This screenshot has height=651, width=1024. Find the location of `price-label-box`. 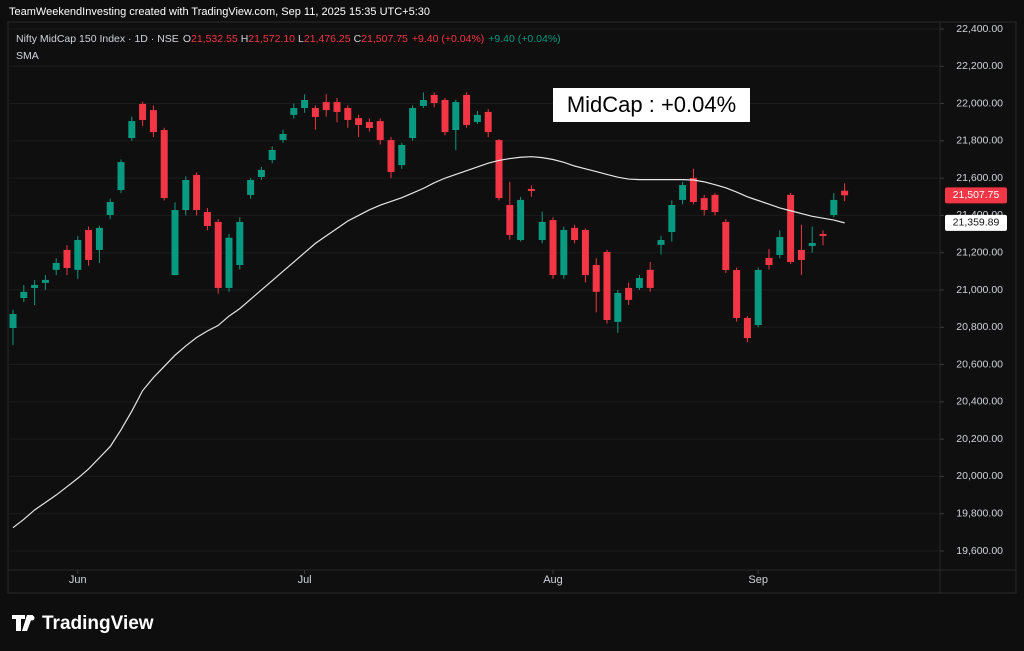

price-label-box is located at coordinates (976, 222).